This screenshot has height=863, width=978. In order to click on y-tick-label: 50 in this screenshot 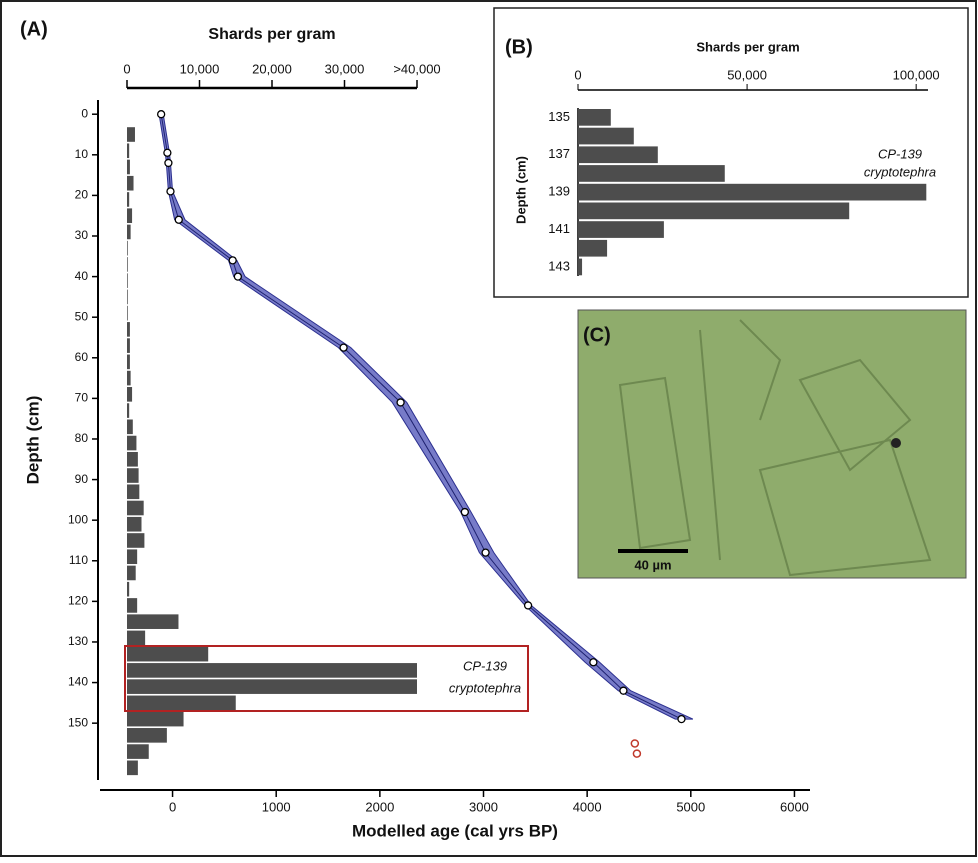, I will do `click(82, 316)`.